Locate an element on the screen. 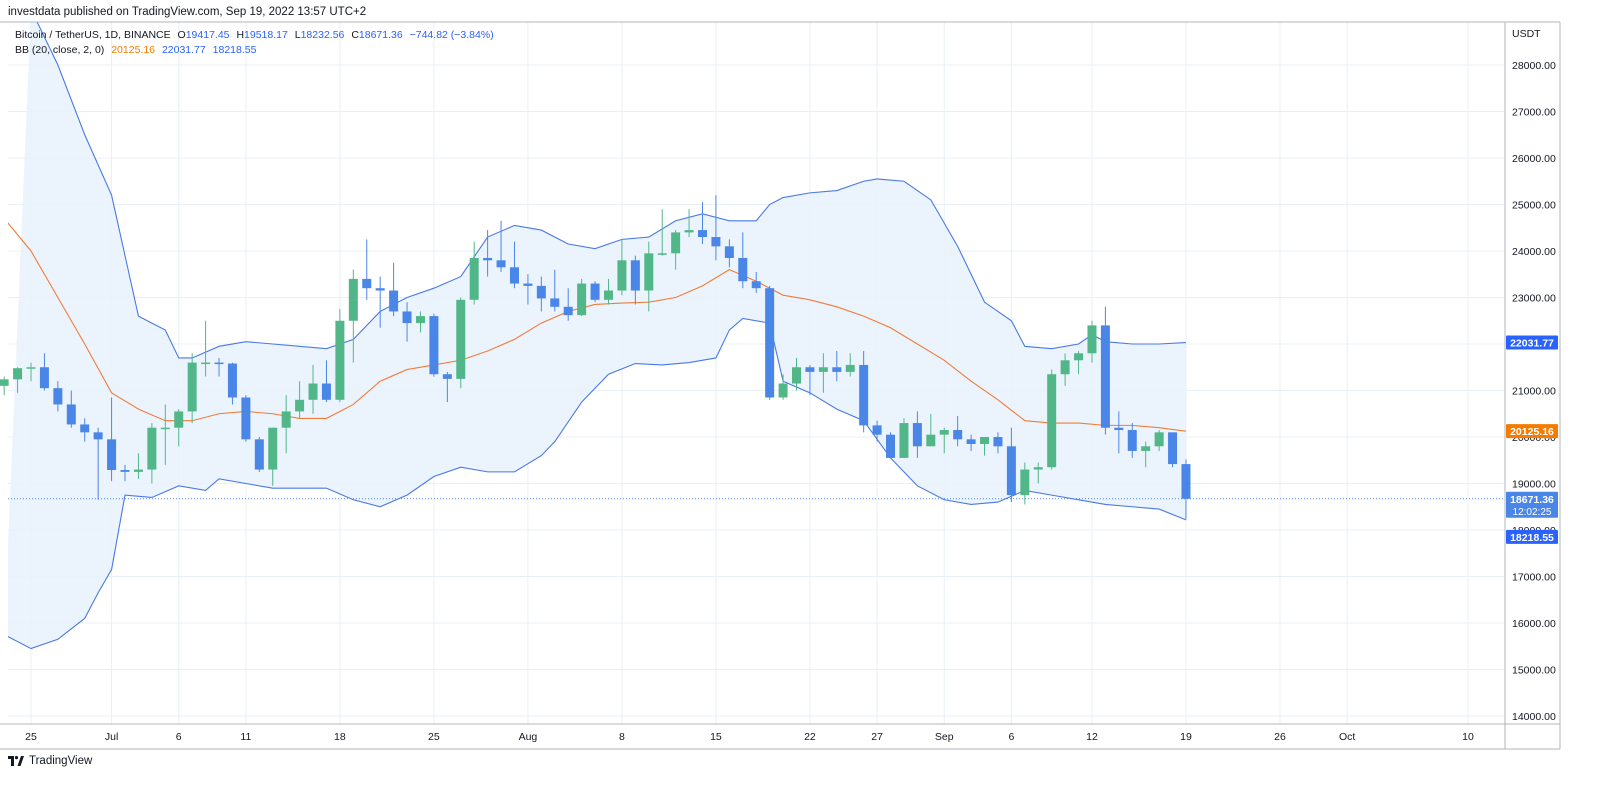 This screenshot has width=1600, height=800. tradingview-footer: TradingView is located at coordinates (50, 761).